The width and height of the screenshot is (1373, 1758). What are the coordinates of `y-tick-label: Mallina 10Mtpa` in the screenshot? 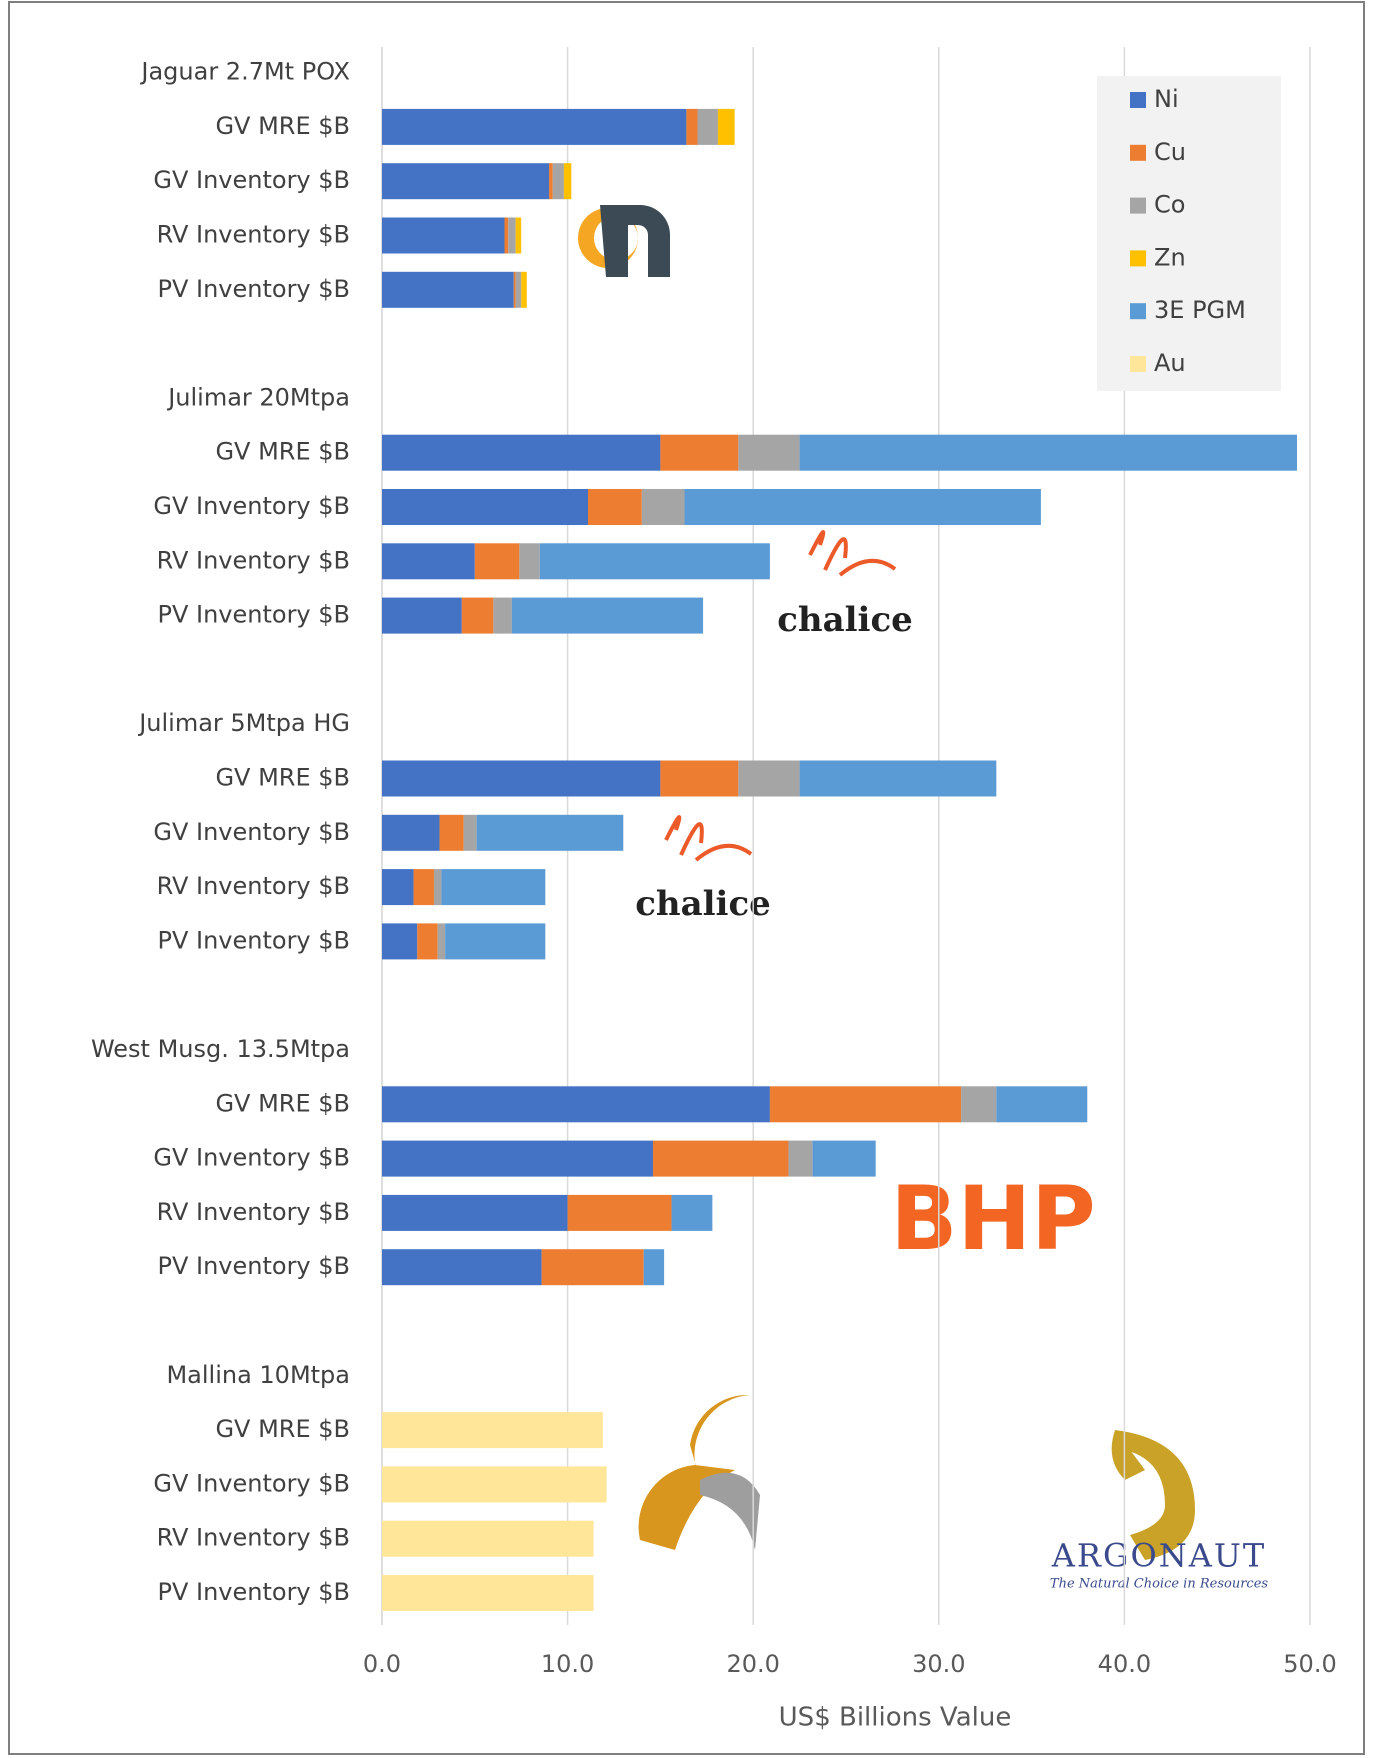 It's located at (258, 1375).